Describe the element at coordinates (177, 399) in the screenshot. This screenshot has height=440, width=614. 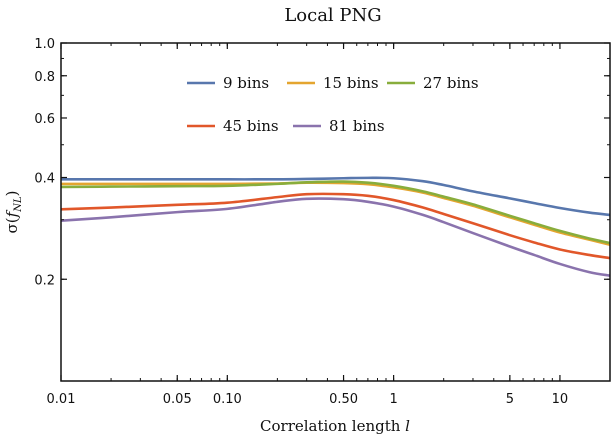
I see `x-tick-label: 0.05` at that location.